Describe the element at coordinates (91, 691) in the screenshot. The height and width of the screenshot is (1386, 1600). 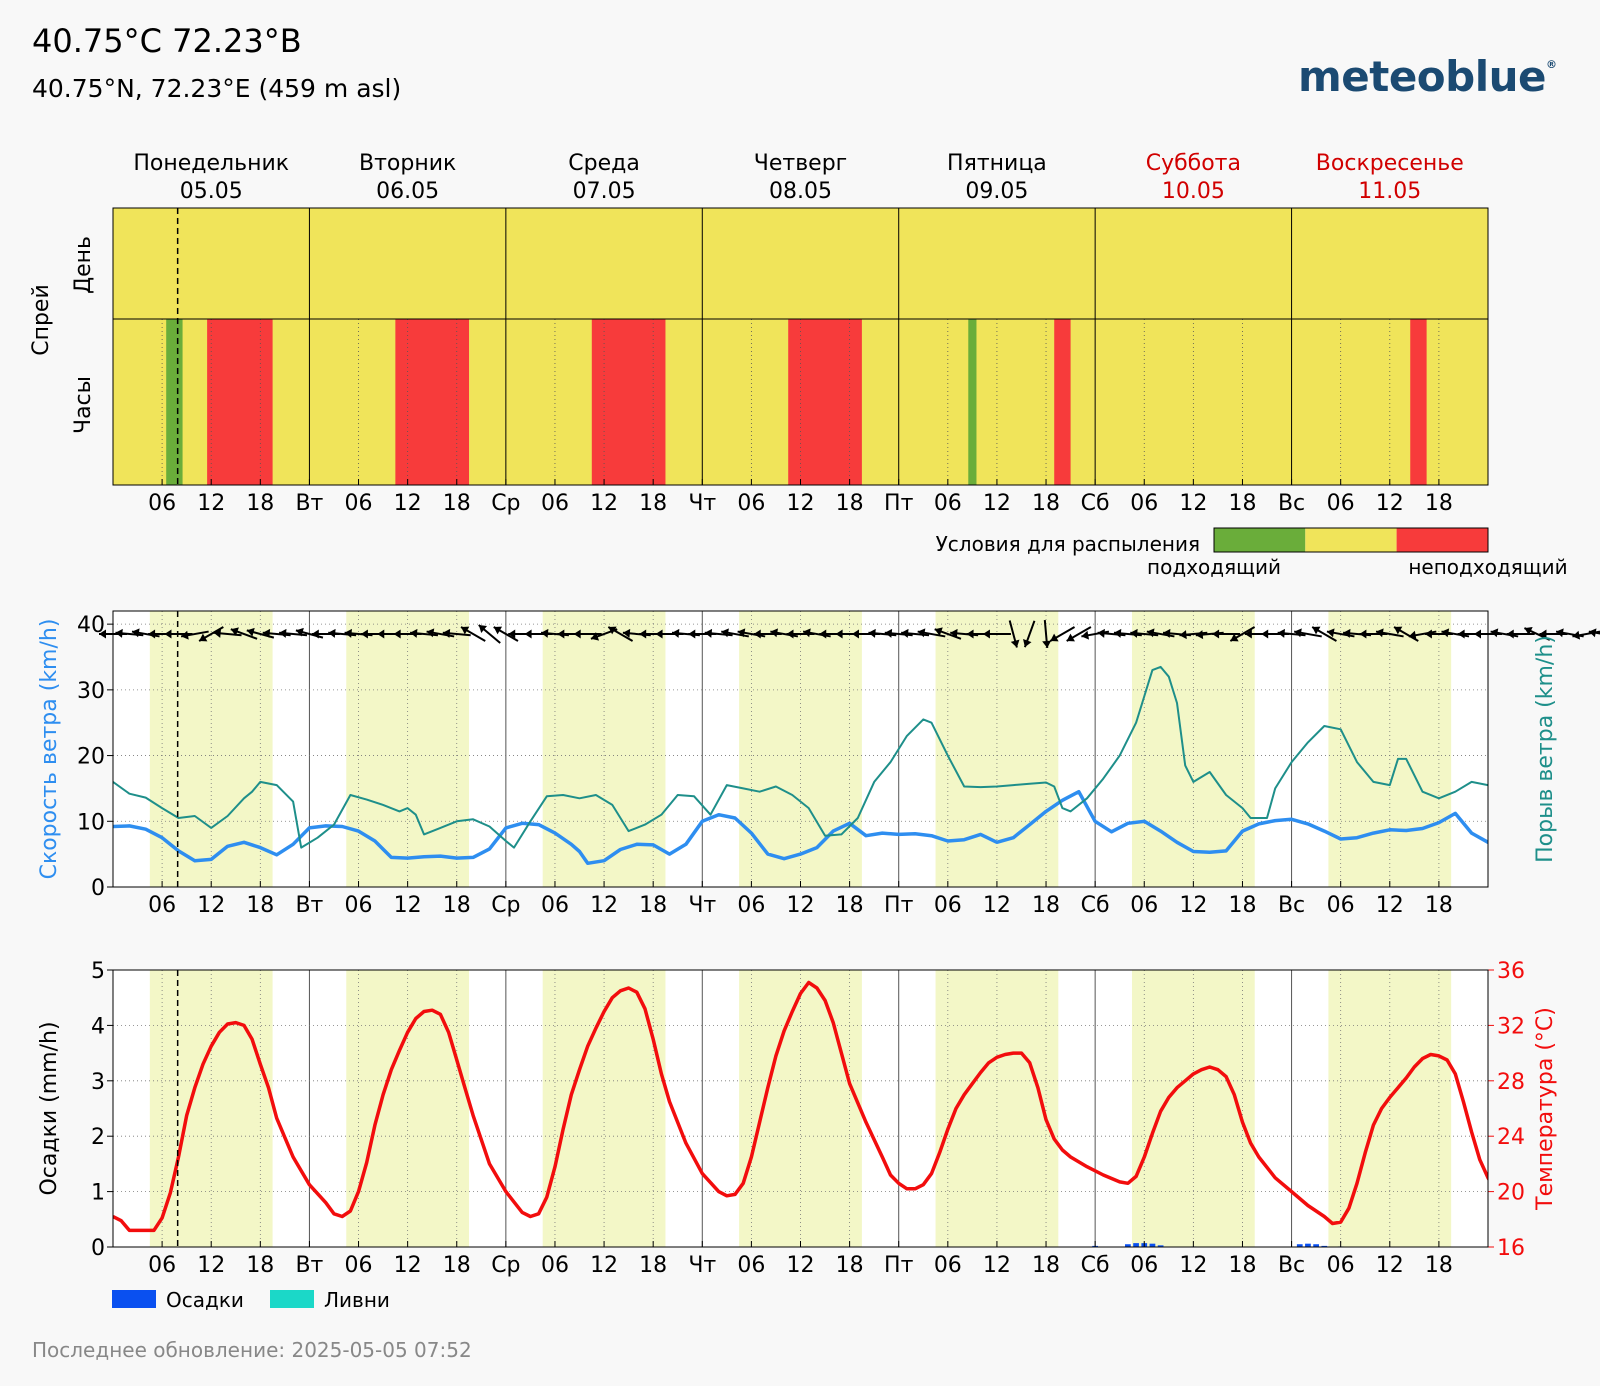
I see `wind-y-tick-label: 30` at that location.